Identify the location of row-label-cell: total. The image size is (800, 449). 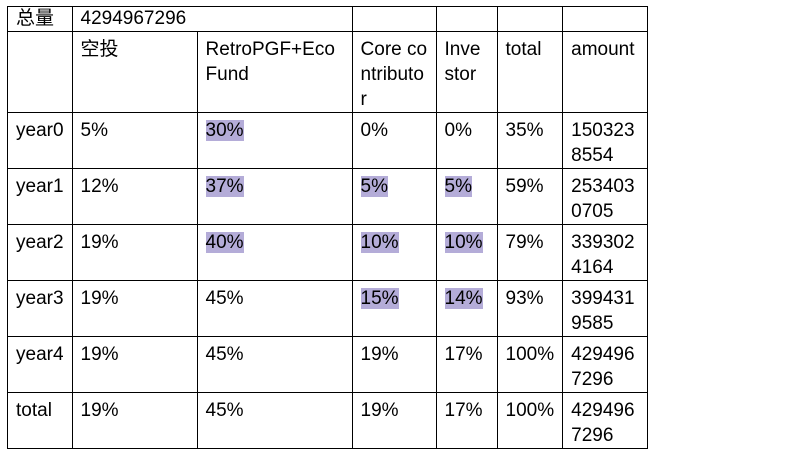
(40, 420).